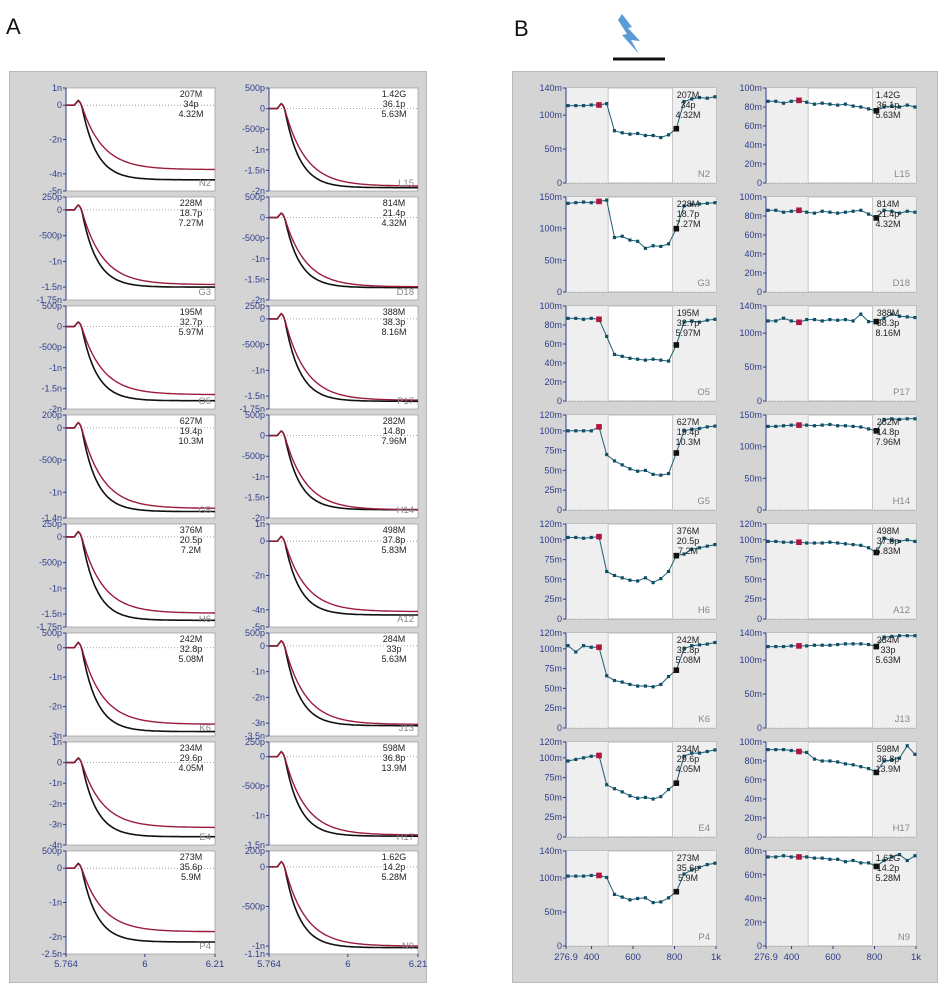 Image resolution: width=950 pixels, height=991 pixels. What do you see at coordinates (688, 650) in the screenshot?
I see `stat-value: 32.8p` at bounding box center [688, 650].